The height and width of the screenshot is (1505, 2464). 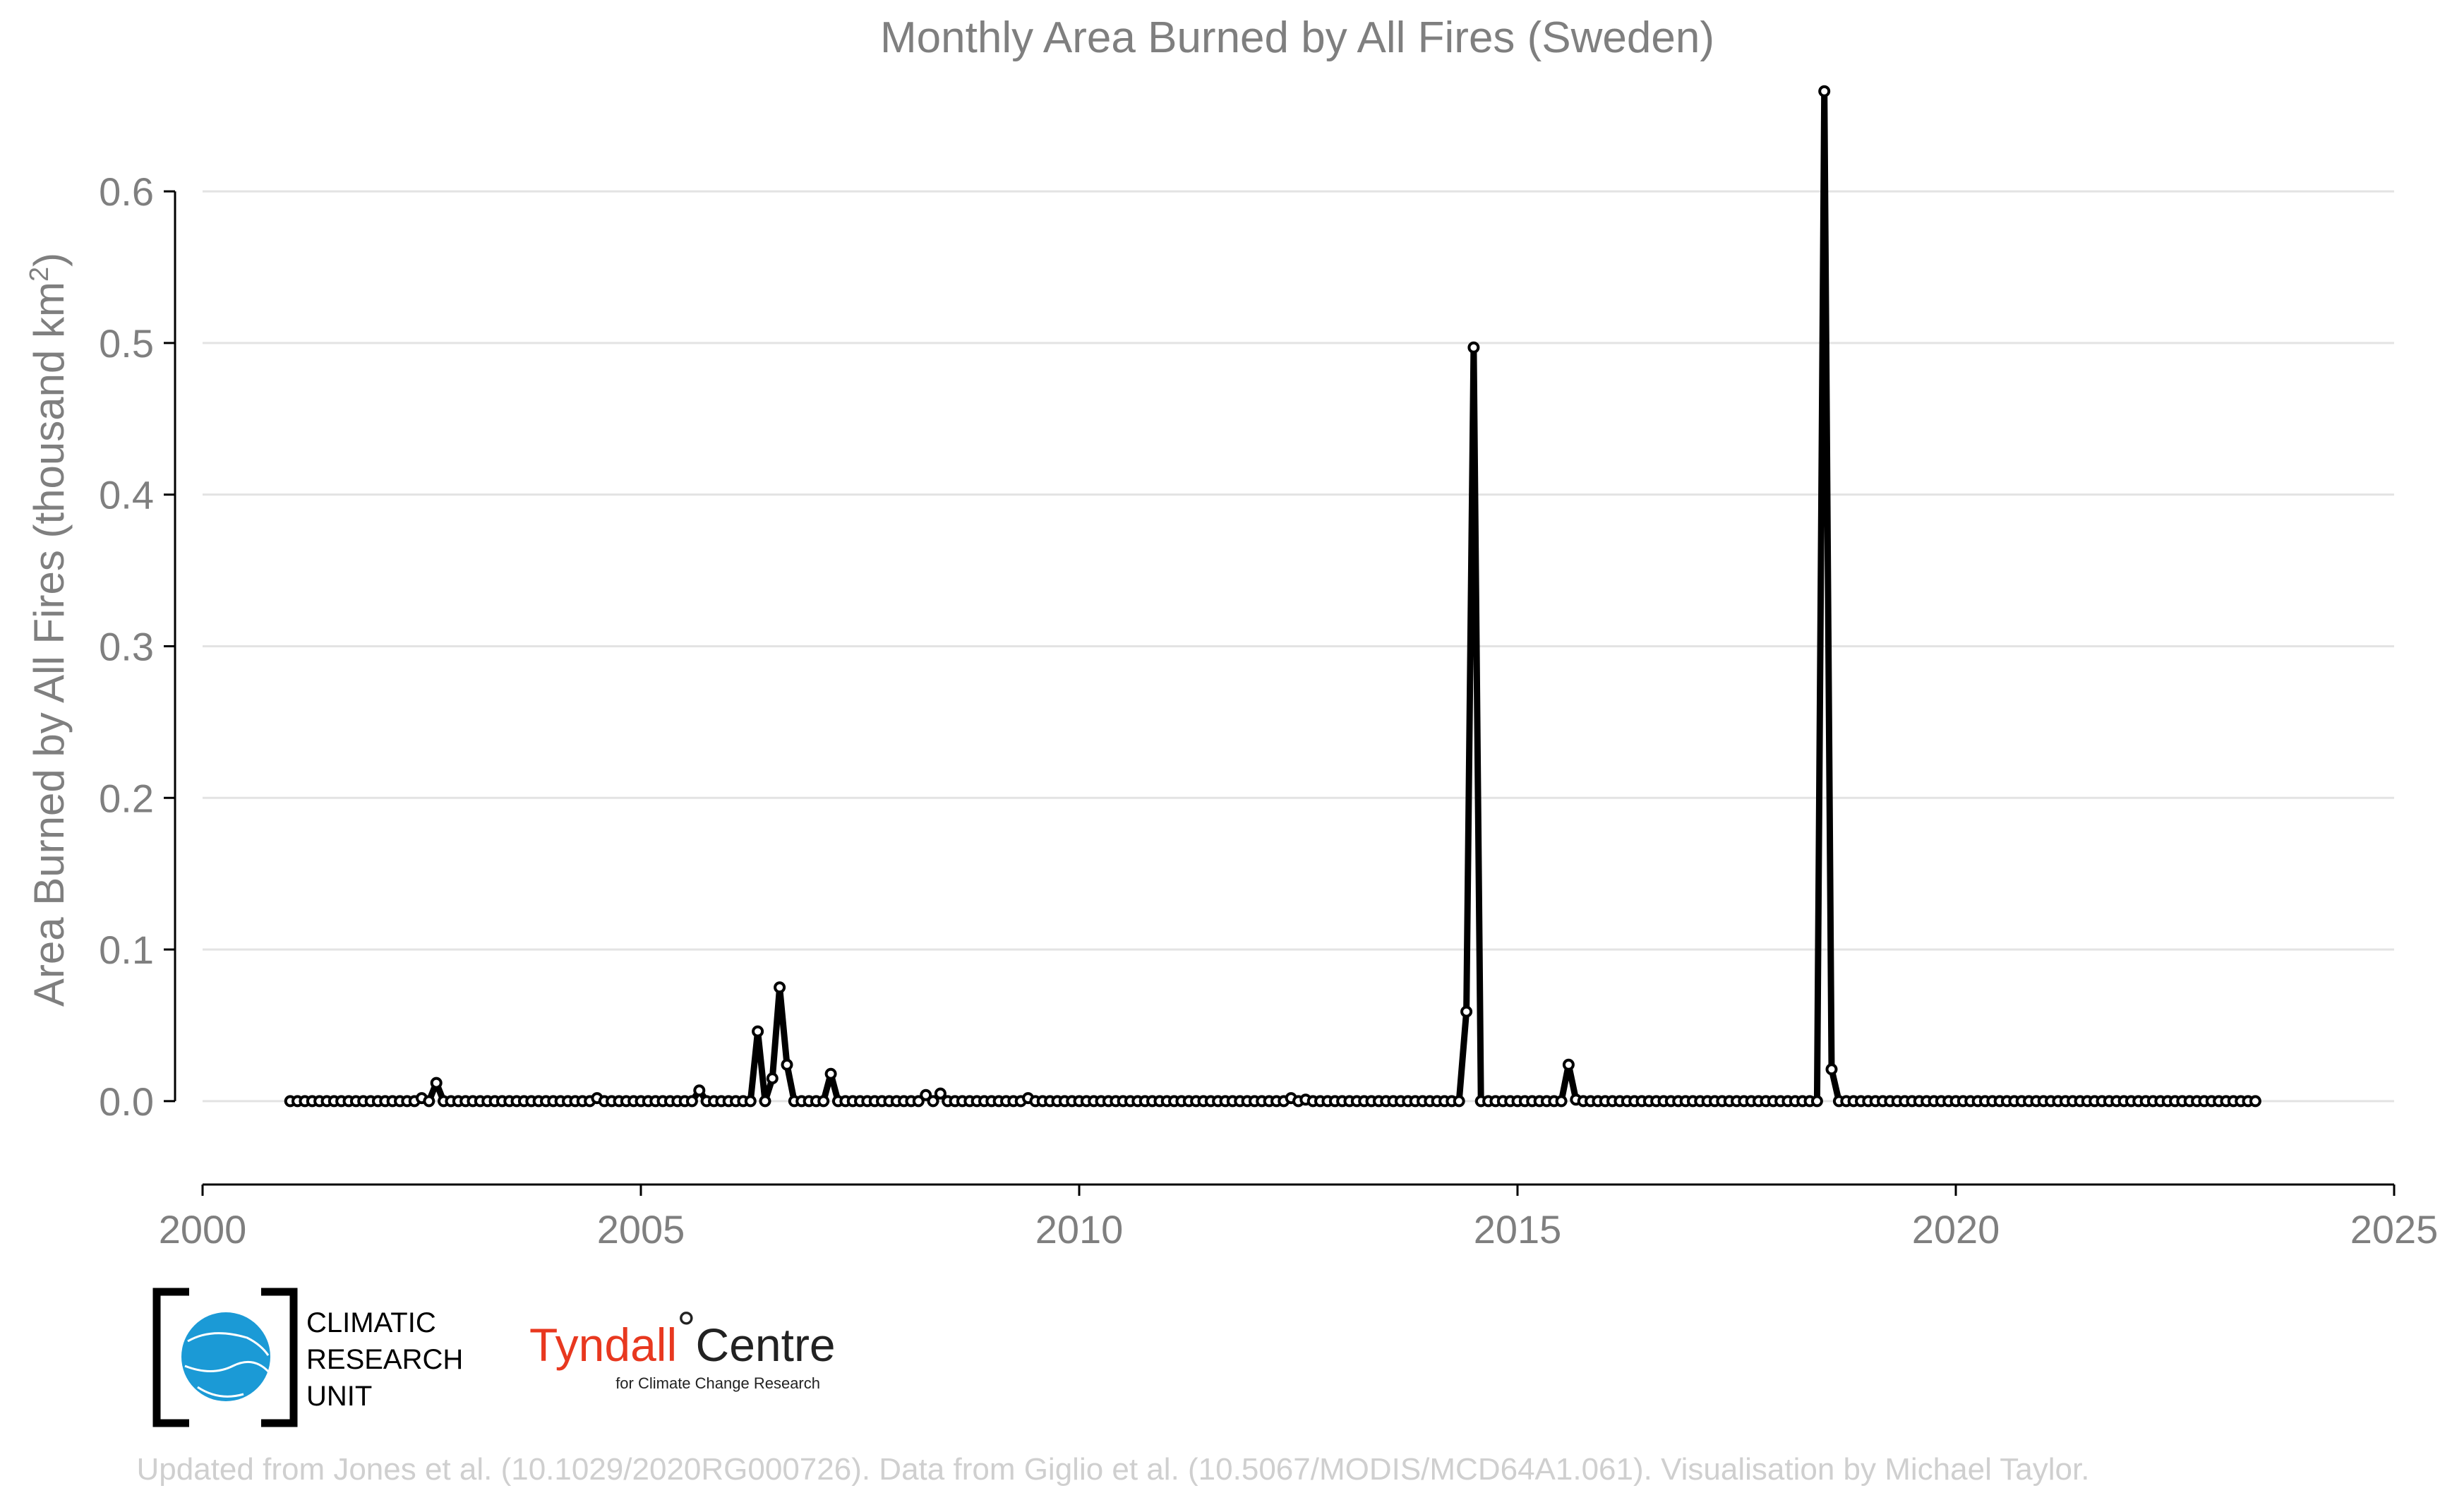 I want to click on x-tick-label: 2015, so click(x=1518, y=1229).